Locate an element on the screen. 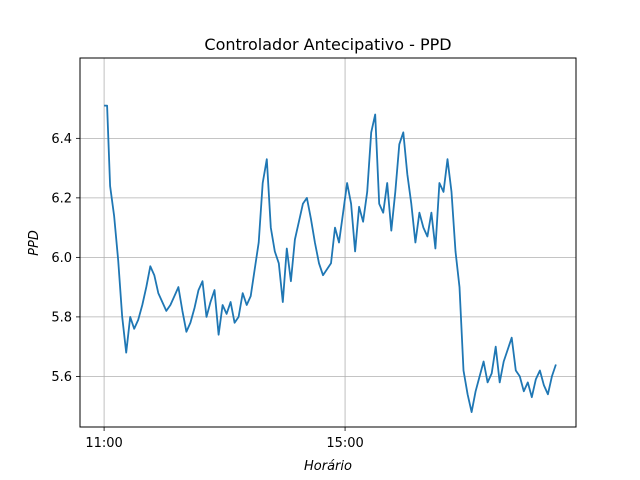  x-tick-label: 15:00 is located at coordinates (344, 443).